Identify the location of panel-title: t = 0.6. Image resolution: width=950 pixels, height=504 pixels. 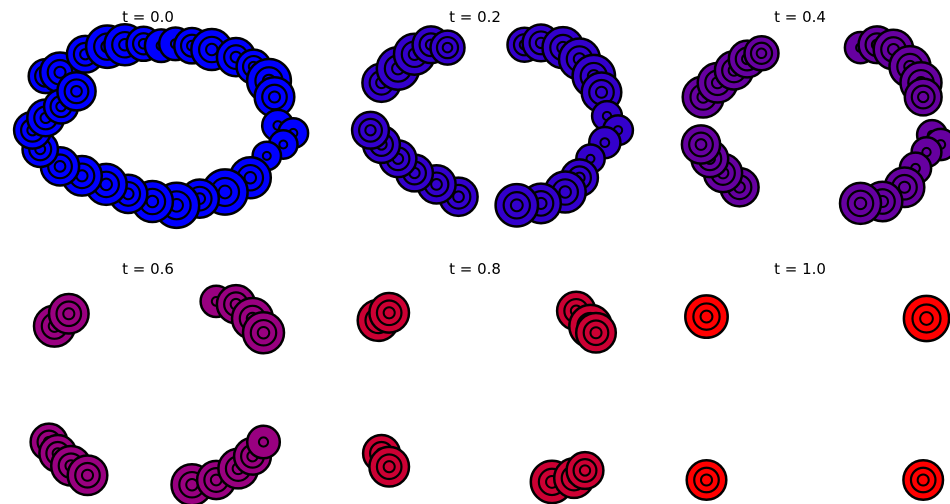
(148, 269).